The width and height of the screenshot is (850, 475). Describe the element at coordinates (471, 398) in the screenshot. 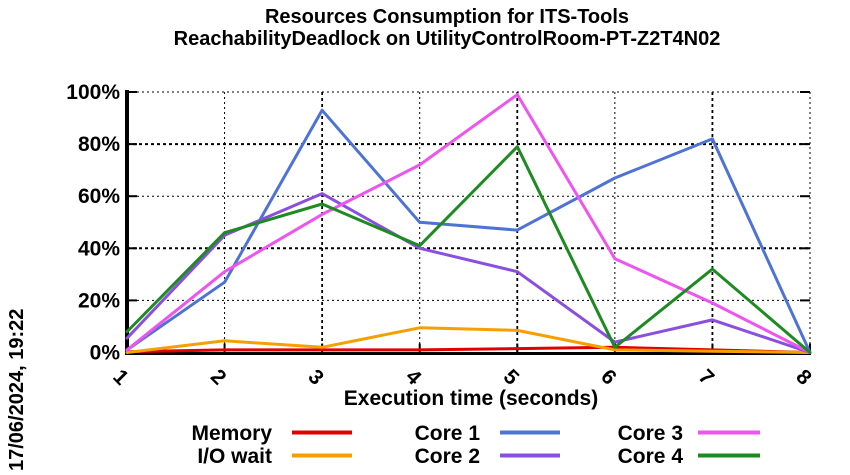

I see `x-axis-title: Execution time (seconds)` at that location.